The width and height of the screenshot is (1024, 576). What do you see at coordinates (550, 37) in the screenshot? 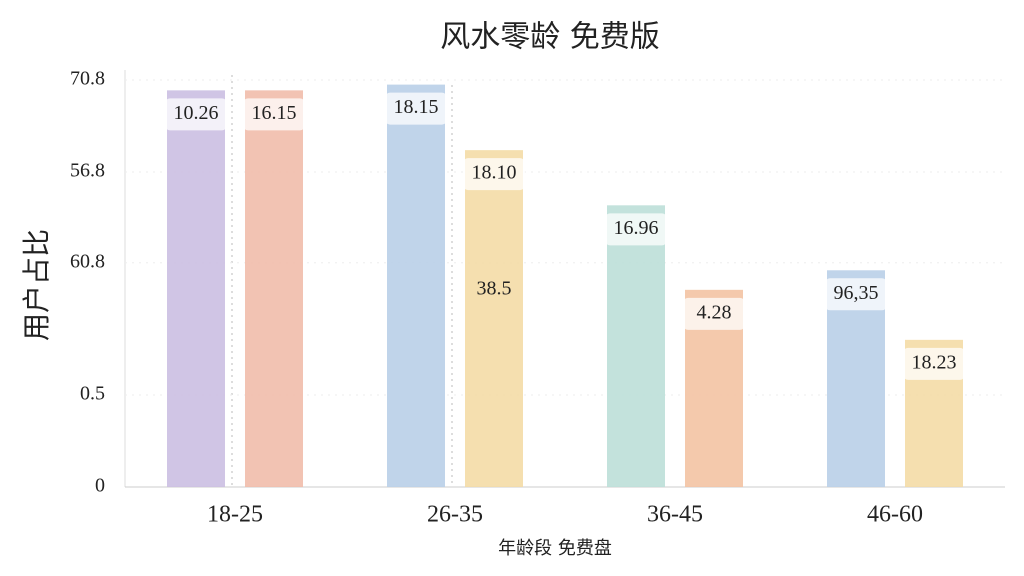
I see `chart-title: 风水零龄 免费版` at bounding box center [550, 37].